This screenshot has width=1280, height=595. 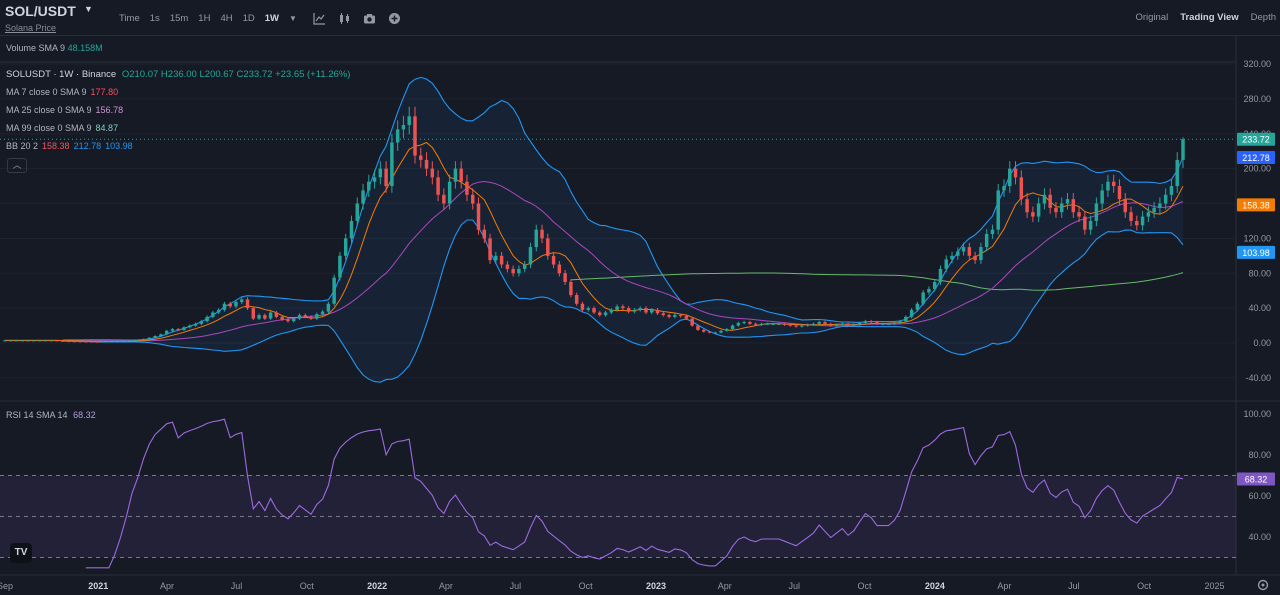 I want to click on bb-legend: BB 20 2 158.38 212.78 103.98, so click(x=69, y=146).